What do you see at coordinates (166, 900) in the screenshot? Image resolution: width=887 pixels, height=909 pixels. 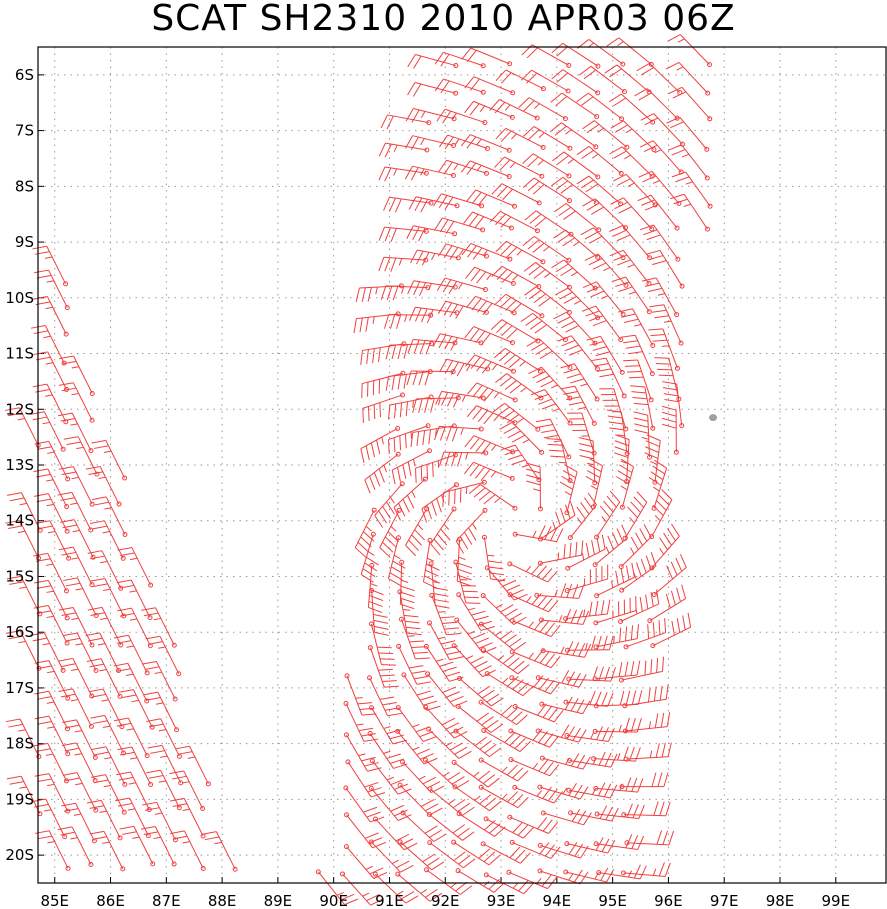 I see `x-tick-label: 87E` at bounding box center [166, 900].